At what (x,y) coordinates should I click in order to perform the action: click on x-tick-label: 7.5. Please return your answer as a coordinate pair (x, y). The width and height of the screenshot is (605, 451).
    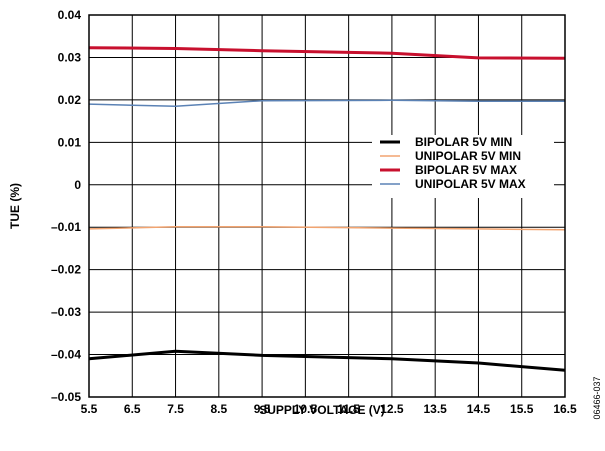
    Looking at the image, I should click on (175, 409).